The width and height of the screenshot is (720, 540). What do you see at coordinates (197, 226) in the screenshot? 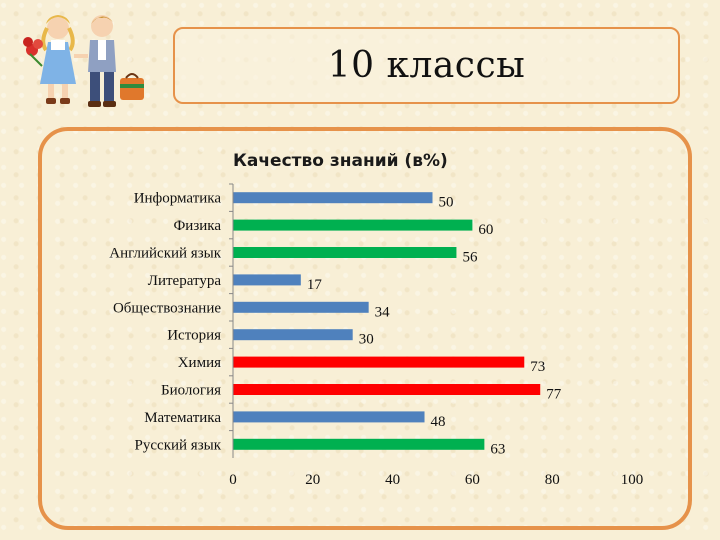
I see `category-label: Физика` at bounding box center [197, 226].